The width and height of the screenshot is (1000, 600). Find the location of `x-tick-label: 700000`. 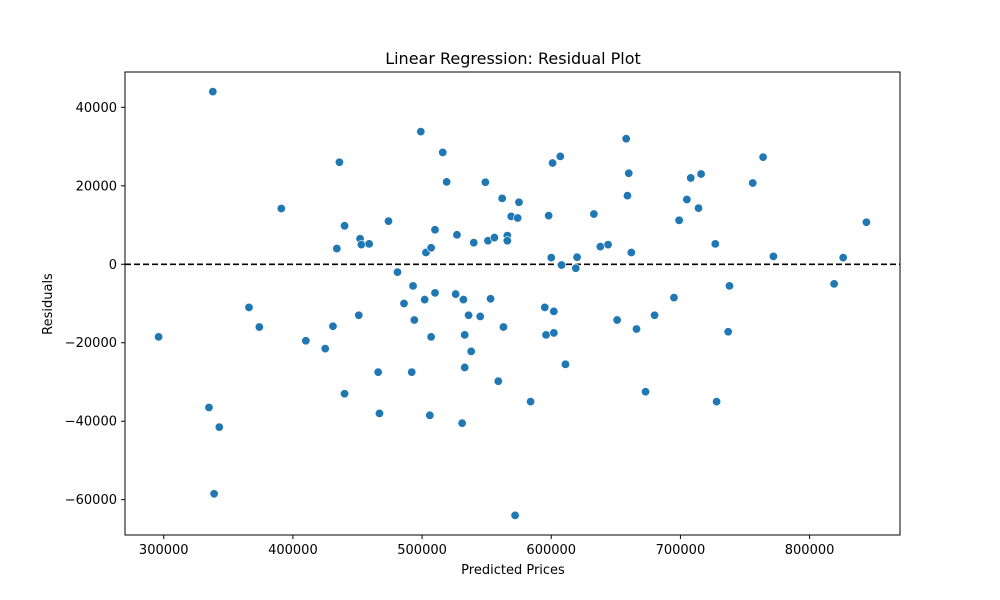

x-tick-label: 700000 is located at coordinates (681, 550).